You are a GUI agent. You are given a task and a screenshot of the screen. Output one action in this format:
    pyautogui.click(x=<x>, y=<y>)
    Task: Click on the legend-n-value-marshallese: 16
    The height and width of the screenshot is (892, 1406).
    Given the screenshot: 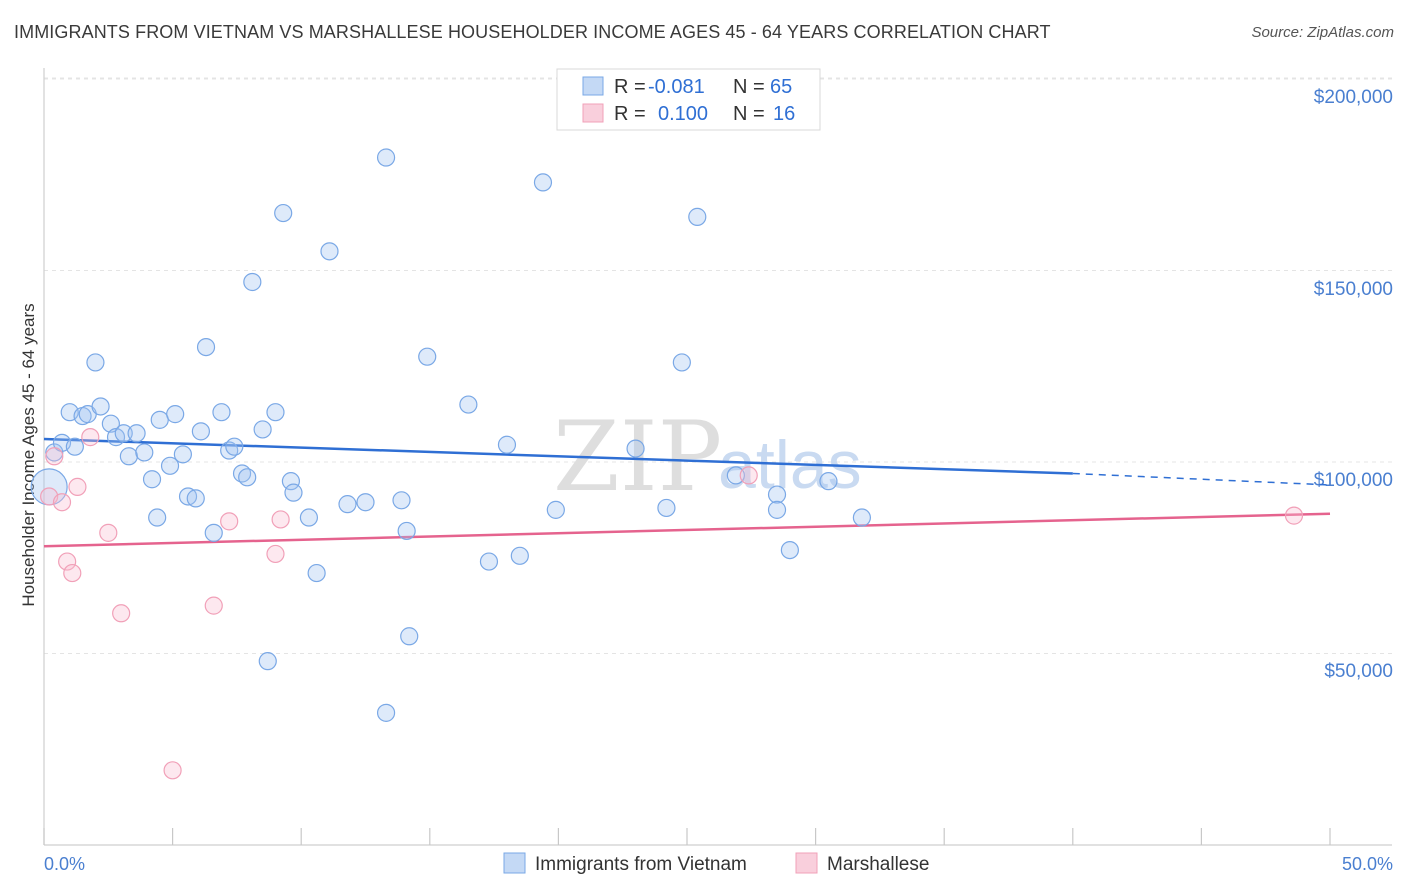 What is the action you would take?
    pyautogui.click(x=784, y=114)
    